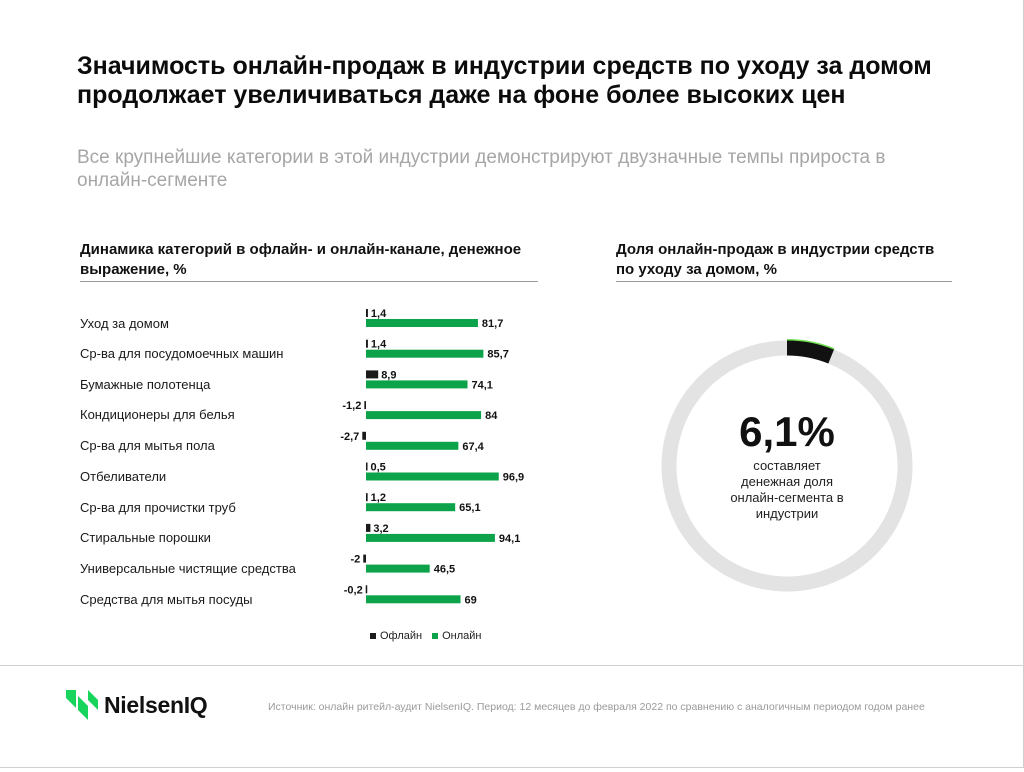 Image resolution: width=1024 pixels, height=772 pixels. I want to click on category-label: Ср-ва для мытья пола, so click(147, 445).